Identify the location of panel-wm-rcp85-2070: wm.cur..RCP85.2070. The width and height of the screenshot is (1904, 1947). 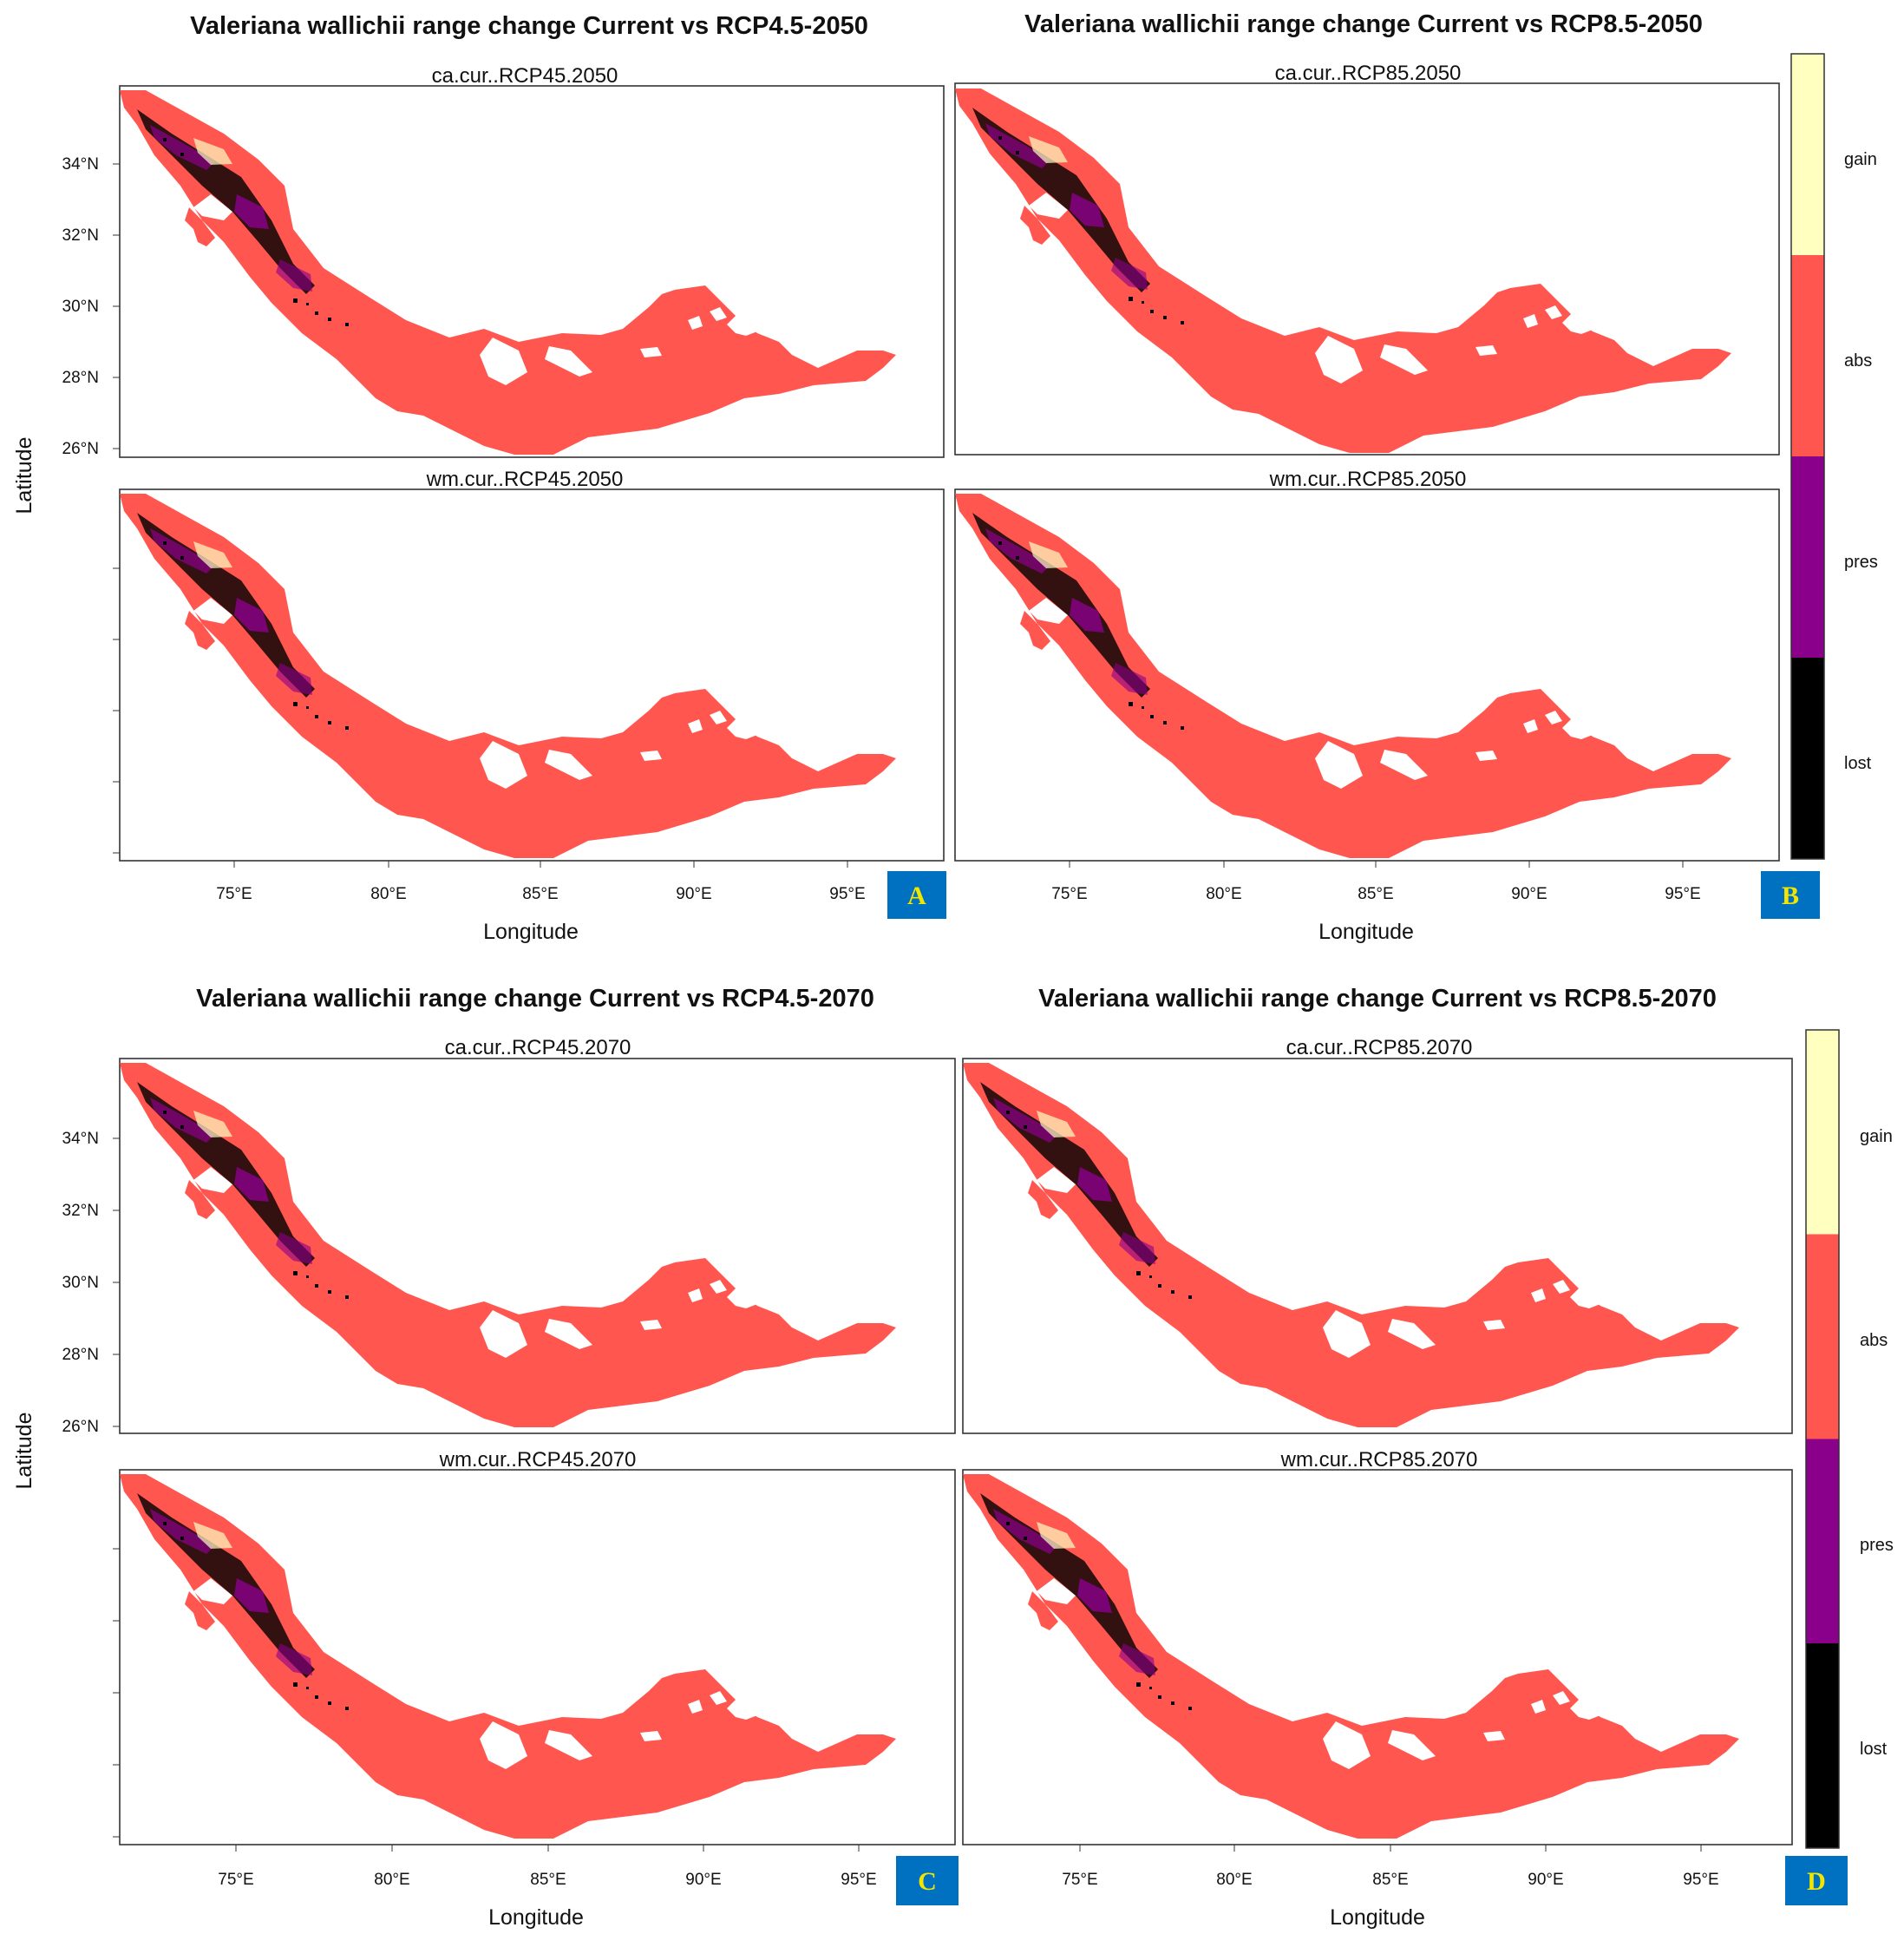
(1377, 1646).